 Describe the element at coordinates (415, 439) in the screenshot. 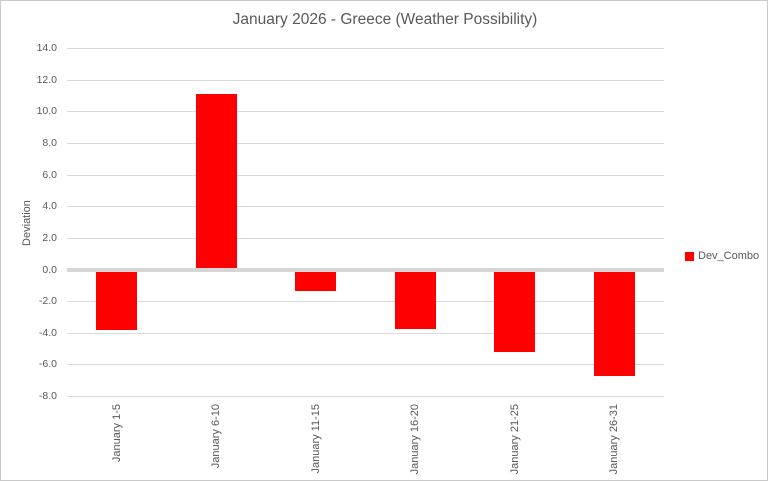

I see `x-axis-label: January 16-20` at that location.